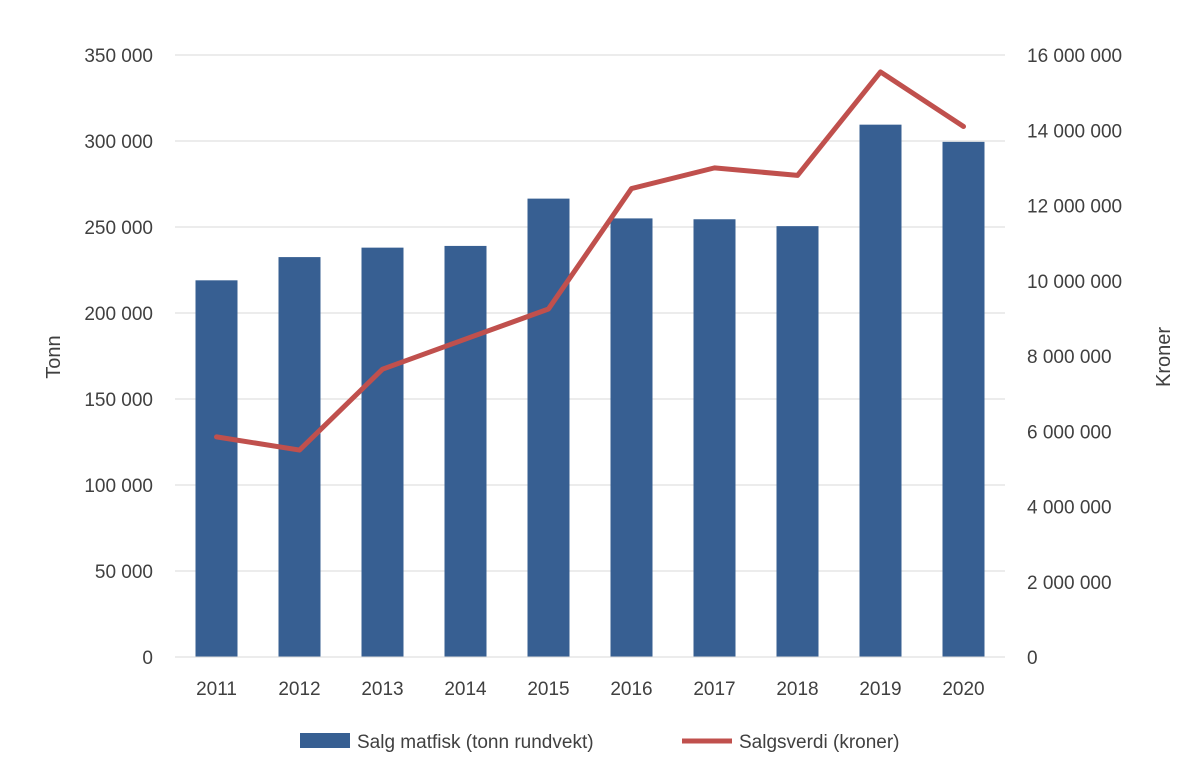  Describe the element at coordinates (963, 689) in the screenshot. I see `x-tick-label: 2020` at that location.